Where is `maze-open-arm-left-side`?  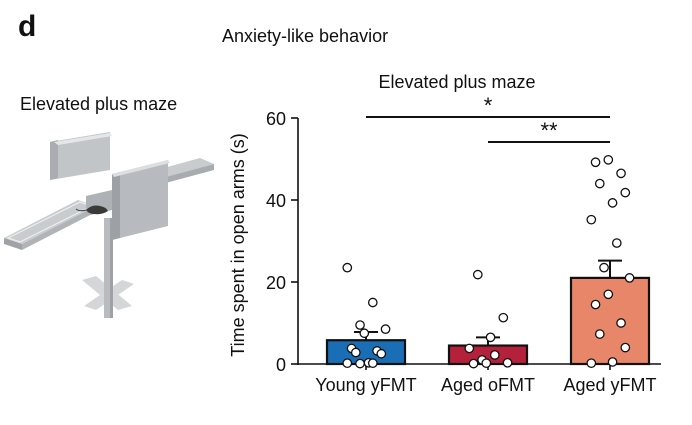
maze-open-arm-left-side is located at coordinates (59, 228).